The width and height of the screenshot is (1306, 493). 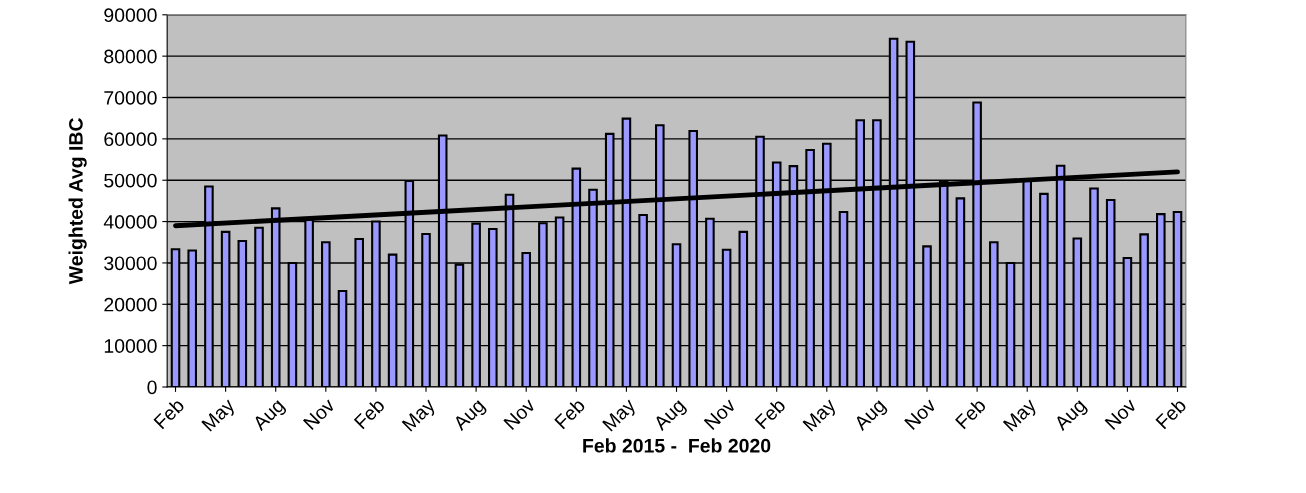 I want to click on y-tick-label: 80000, so click(x=130, y=56).